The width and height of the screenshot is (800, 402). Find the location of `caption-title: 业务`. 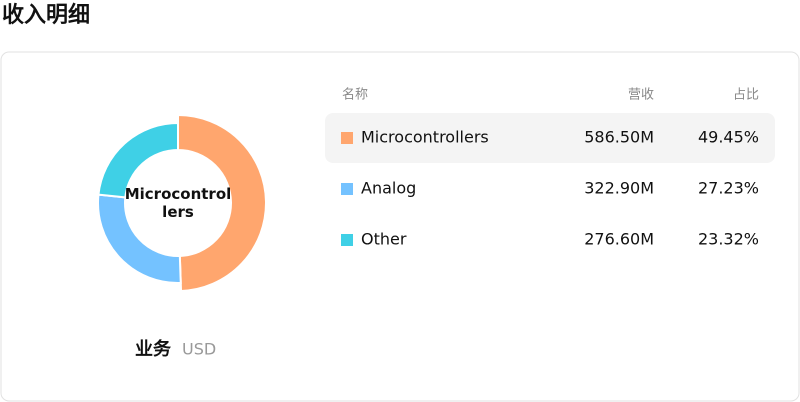

caption-title: 业务 is located at coordinates (153, 349).